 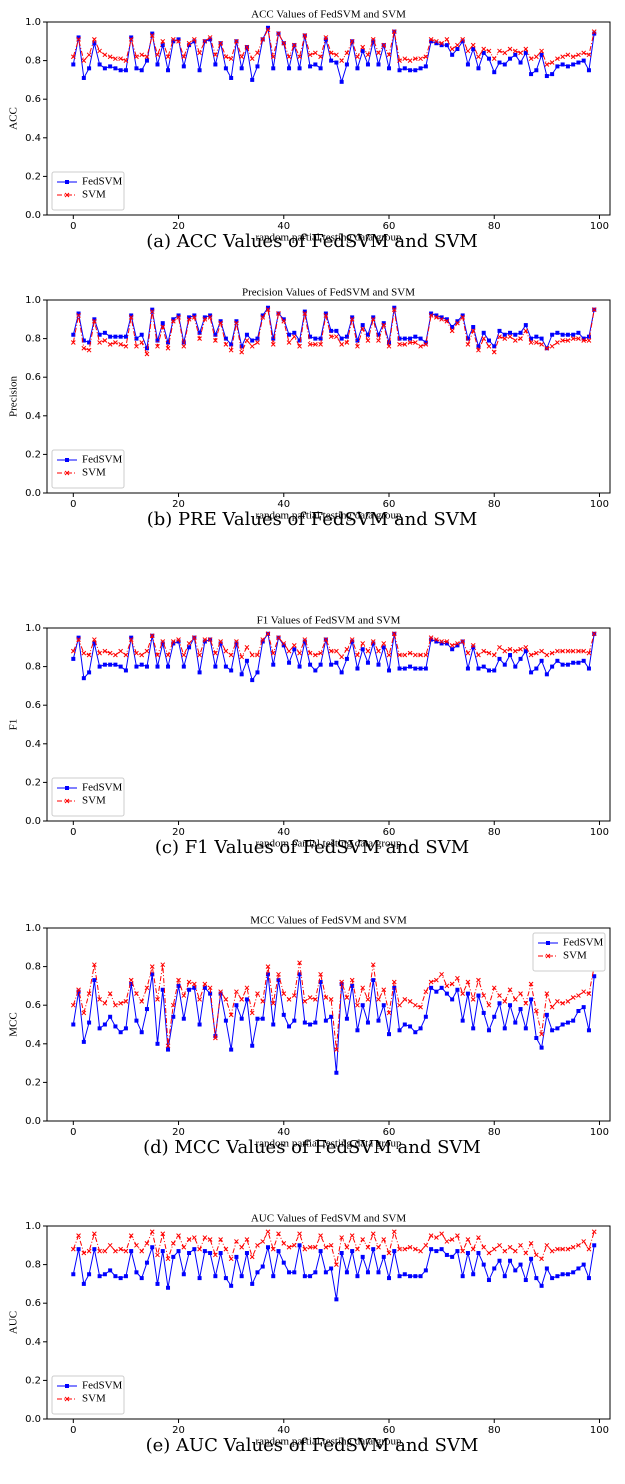 I want to click on x-tick-label: 40, so click(x=283, y=832).